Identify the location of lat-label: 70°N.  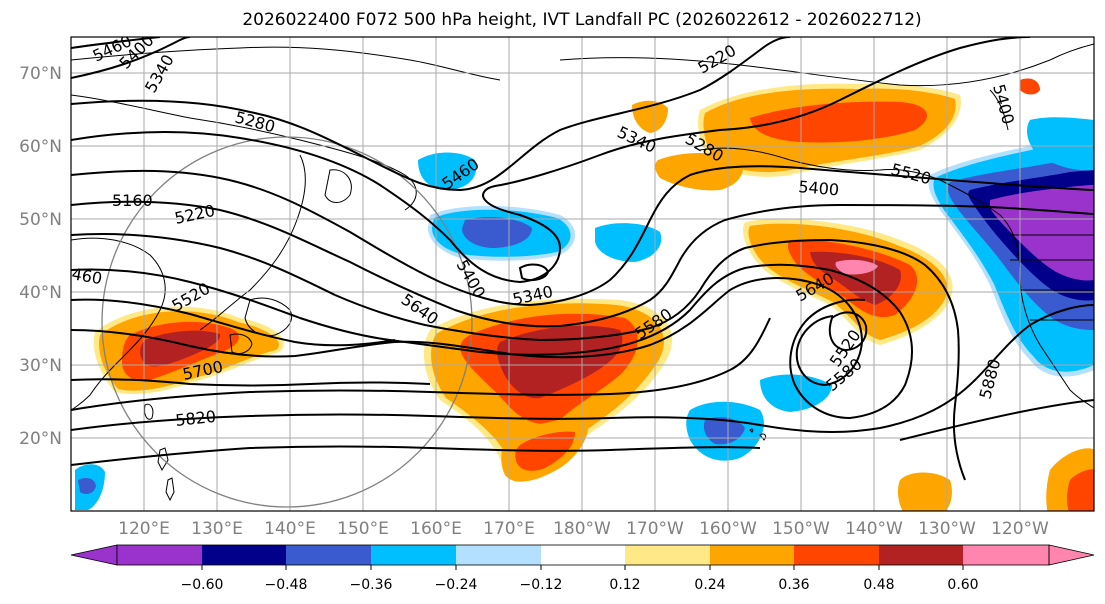
(40, 74).